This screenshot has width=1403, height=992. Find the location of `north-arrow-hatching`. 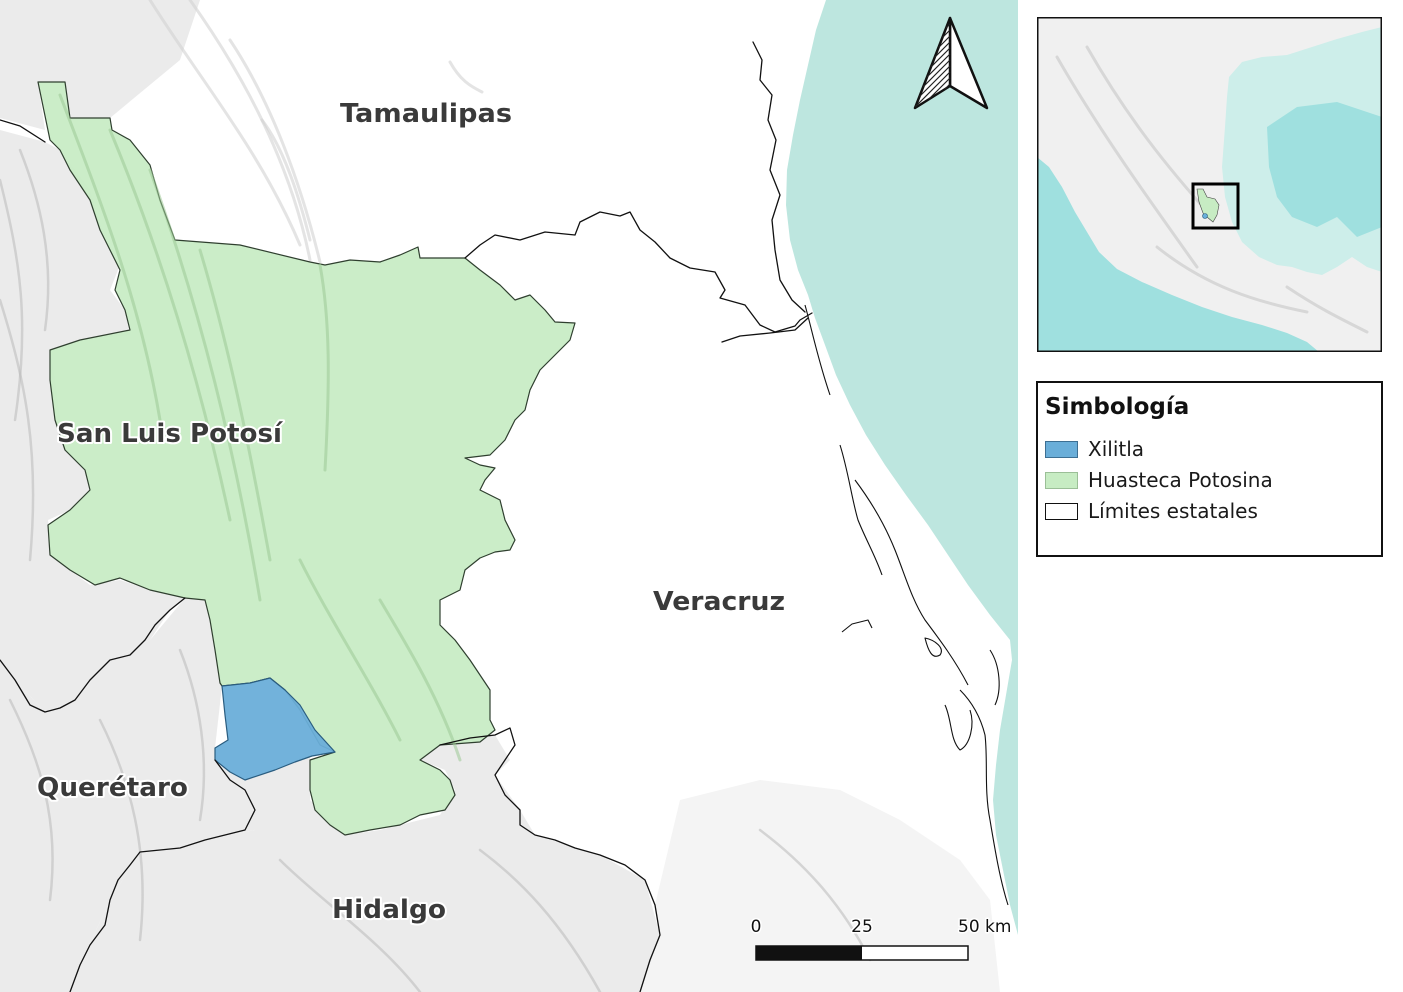

north-arrow-hatching is located at coordinates (933, 65).